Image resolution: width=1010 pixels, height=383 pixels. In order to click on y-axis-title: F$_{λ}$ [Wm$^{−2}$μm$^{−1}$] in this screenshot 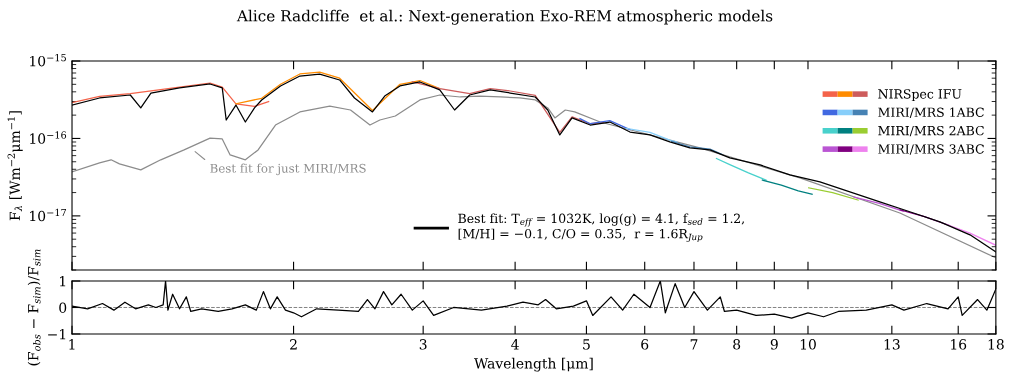, I will do `click(15, 166)`.